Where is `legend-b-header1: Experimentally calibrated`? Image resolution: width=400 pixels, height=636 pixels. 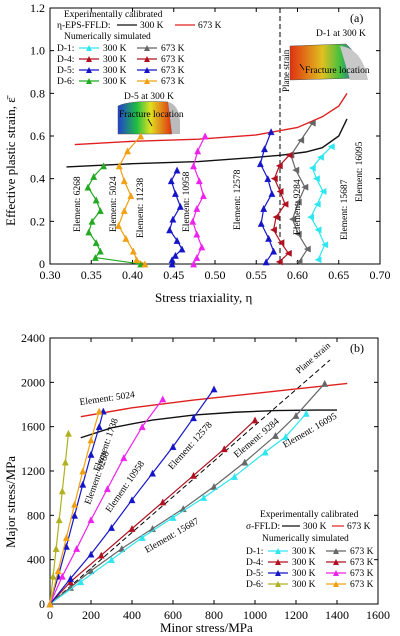 legend-b-header1: Experimentally calibrated is located at coordinates (309, 515).